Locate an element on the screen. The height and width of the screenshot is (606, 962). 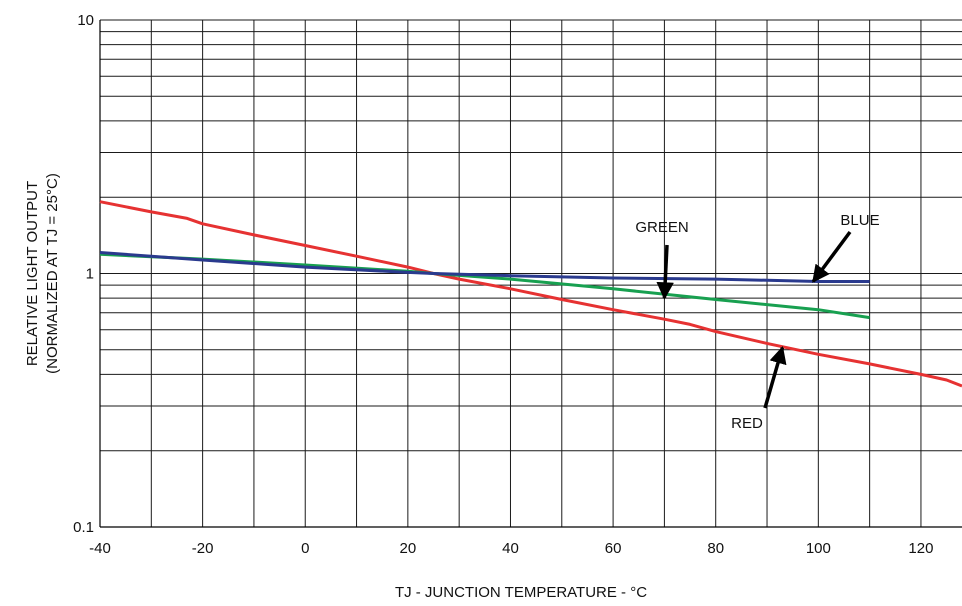
x-tick-label: 40 is located at coordinates (510, 548).